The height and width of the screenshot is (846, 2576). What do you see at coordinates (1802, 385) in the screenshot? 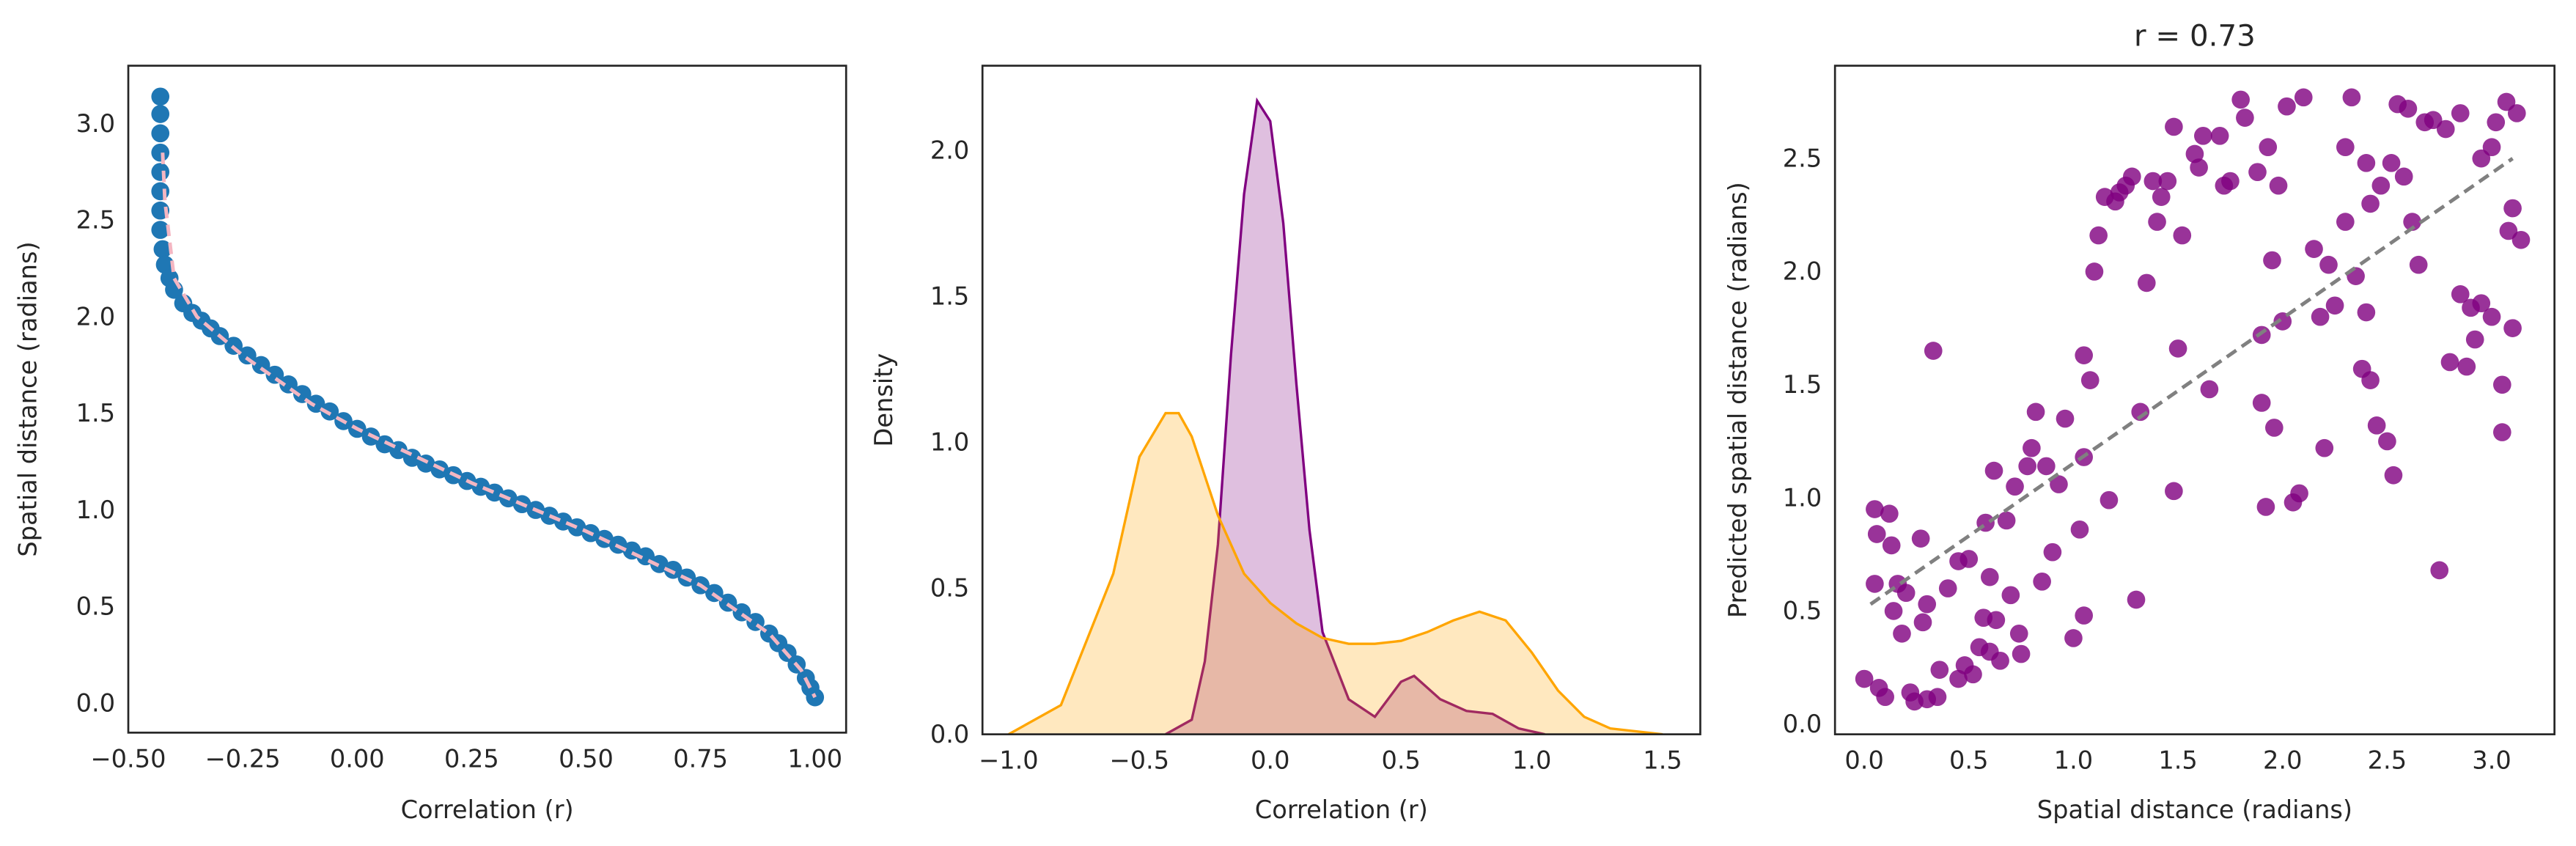
I see `y-tick-label: 1.5` at bounding box center [1802, 385].